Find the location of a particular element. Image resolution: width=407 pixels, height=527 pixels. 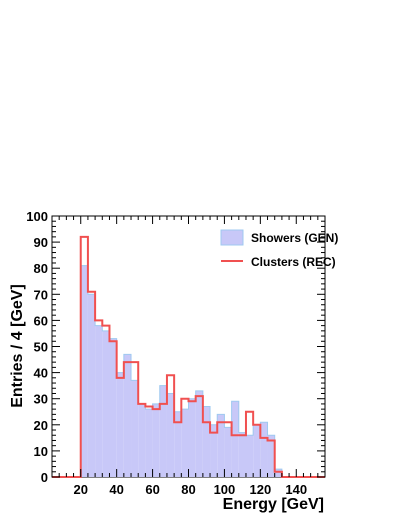

y-tick-label: 80 is located at coordinates (41, 268).